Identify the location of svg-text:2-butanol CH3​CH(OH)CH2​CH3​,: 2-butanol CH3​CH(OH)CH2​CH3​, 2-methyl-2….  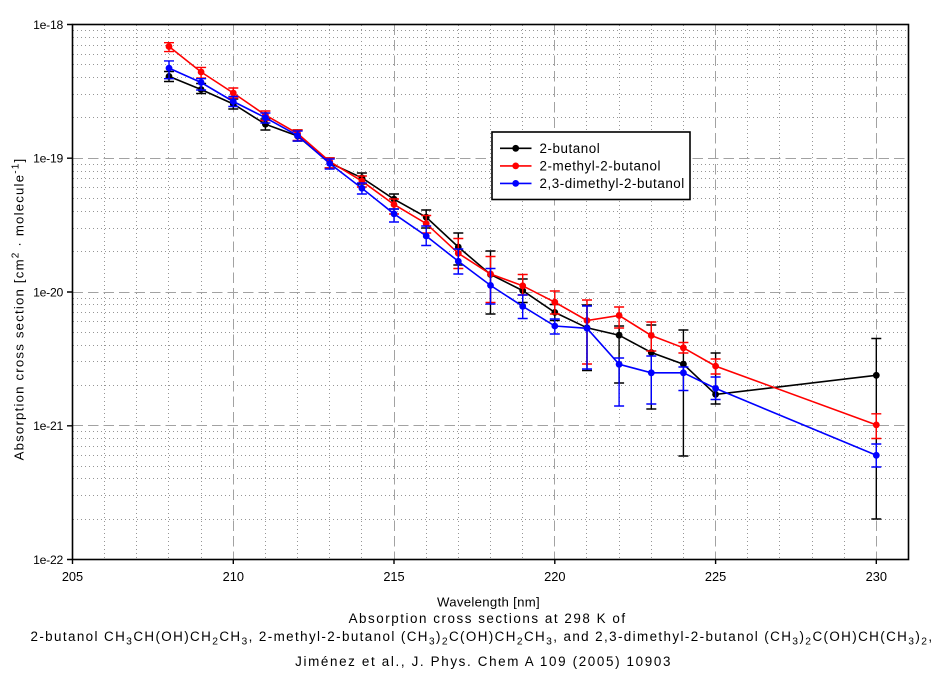
(481, 638).